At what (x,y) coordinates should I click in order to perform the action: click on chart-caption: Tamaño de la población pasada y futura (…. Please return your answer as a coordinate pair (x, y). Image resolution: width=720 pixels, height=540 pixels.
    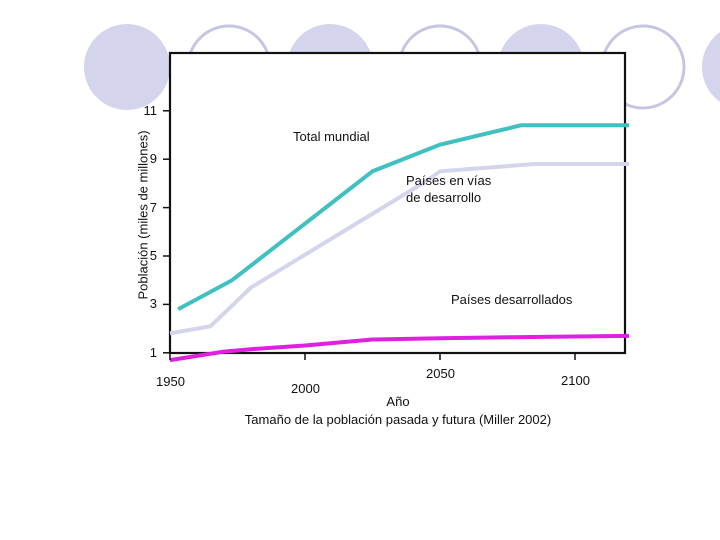
    Looking at the image, I should click on (398, 419).